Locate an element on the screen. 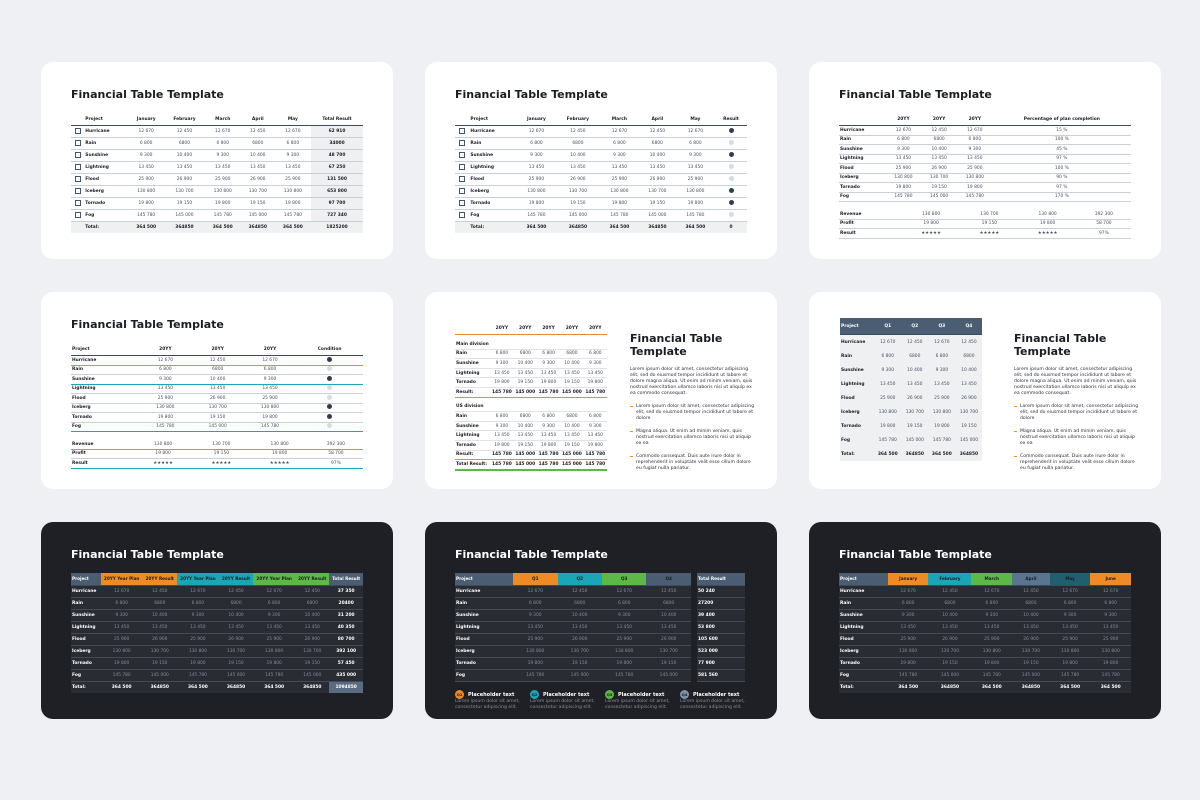 The width and height of the screenshot is (1200, 800). checkbox-icon is located at coordinates (462, 142).